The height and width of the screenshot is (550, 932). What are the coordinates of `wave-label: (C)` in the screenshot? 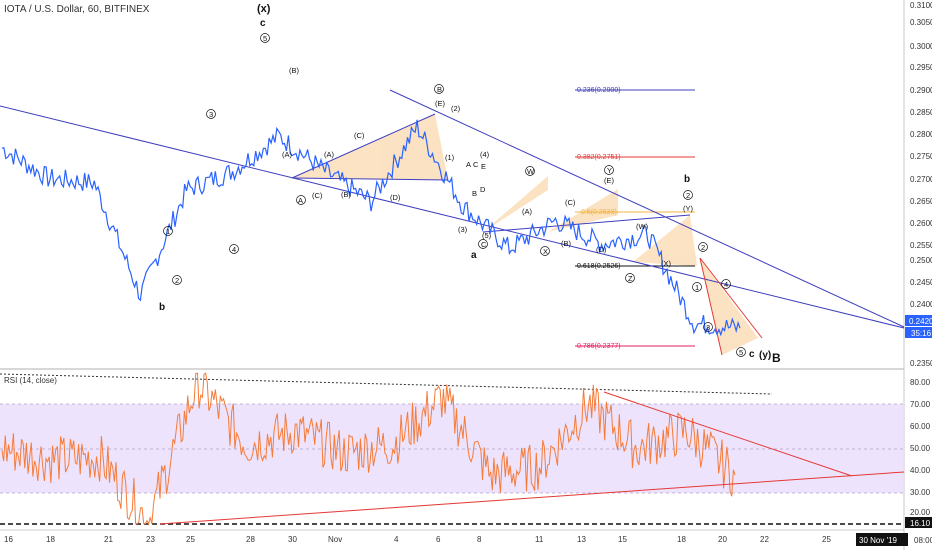 It's located at (317, 195).